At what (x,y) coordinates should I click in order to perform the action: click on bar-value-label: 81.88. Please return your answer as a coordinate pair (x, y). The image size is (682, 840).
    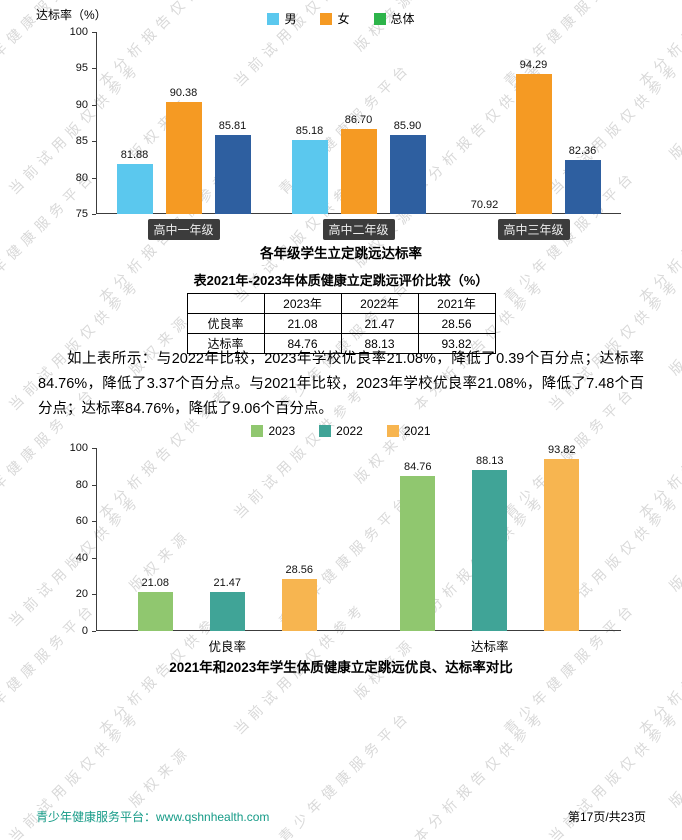
    Looking at the image, I should click on (134, 155).